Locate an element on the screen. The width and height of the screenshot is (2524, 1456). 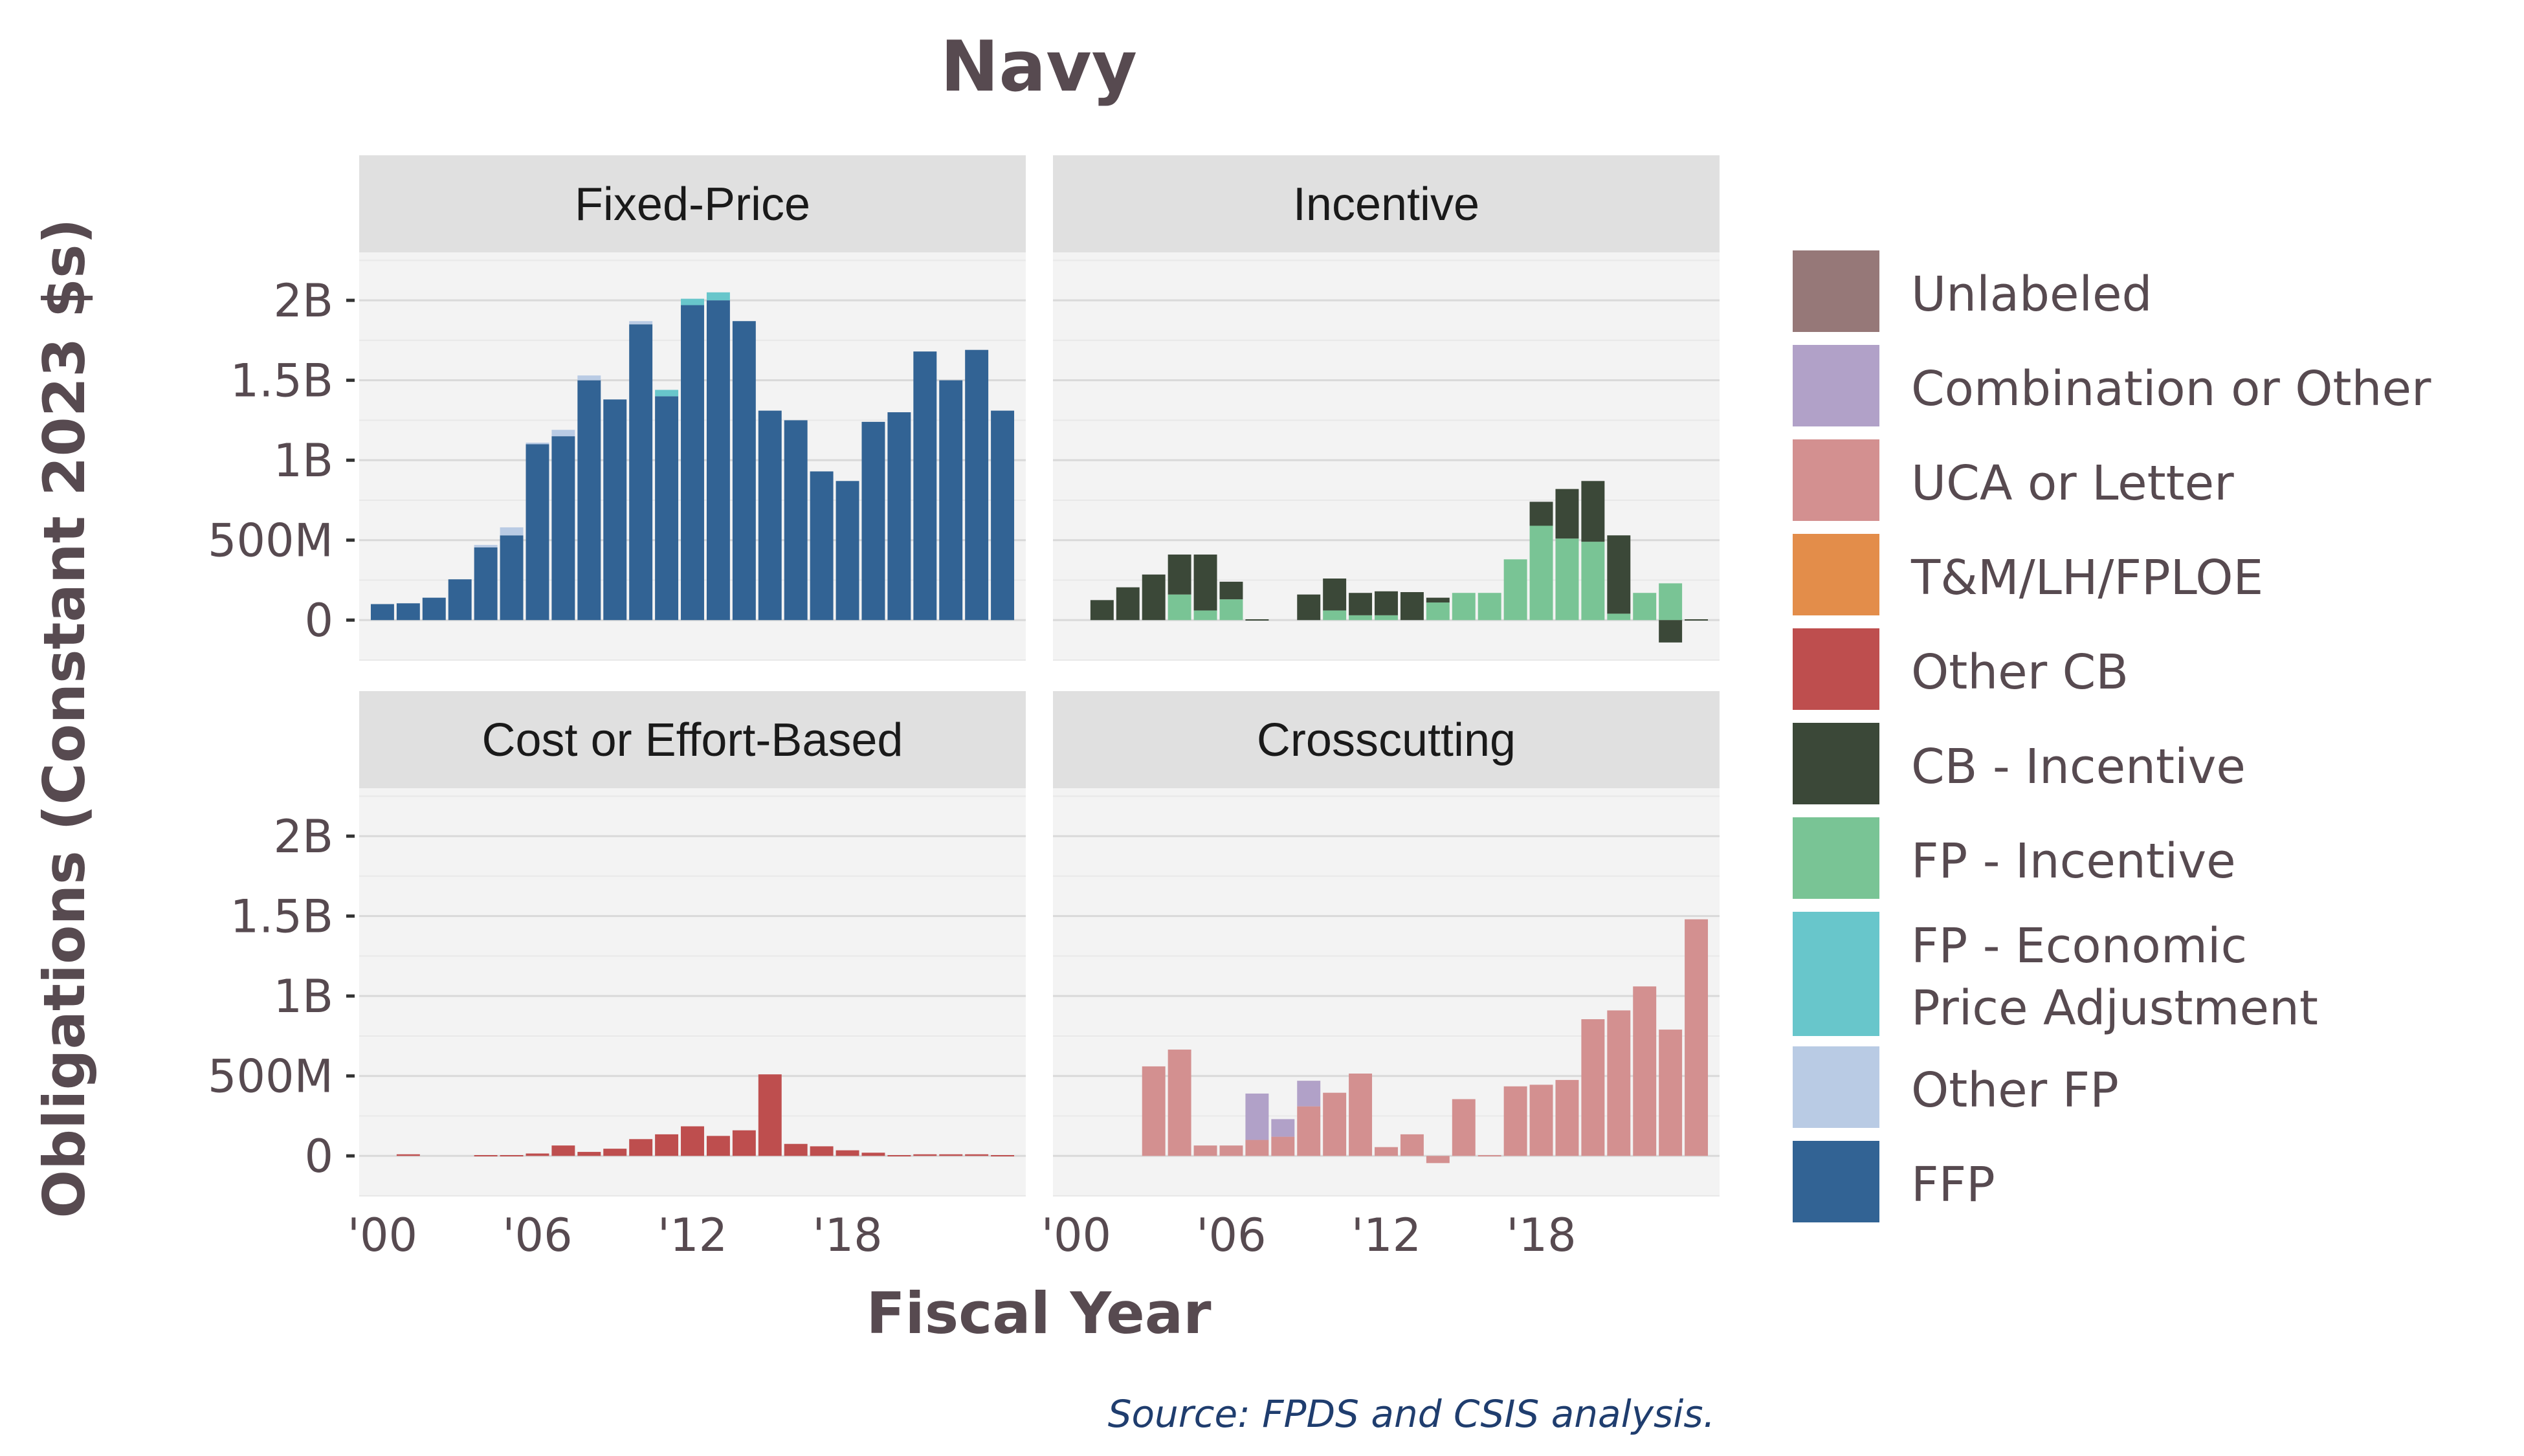
bar-uca-or-letter-2004 is located at coordinates (1179, 1102).